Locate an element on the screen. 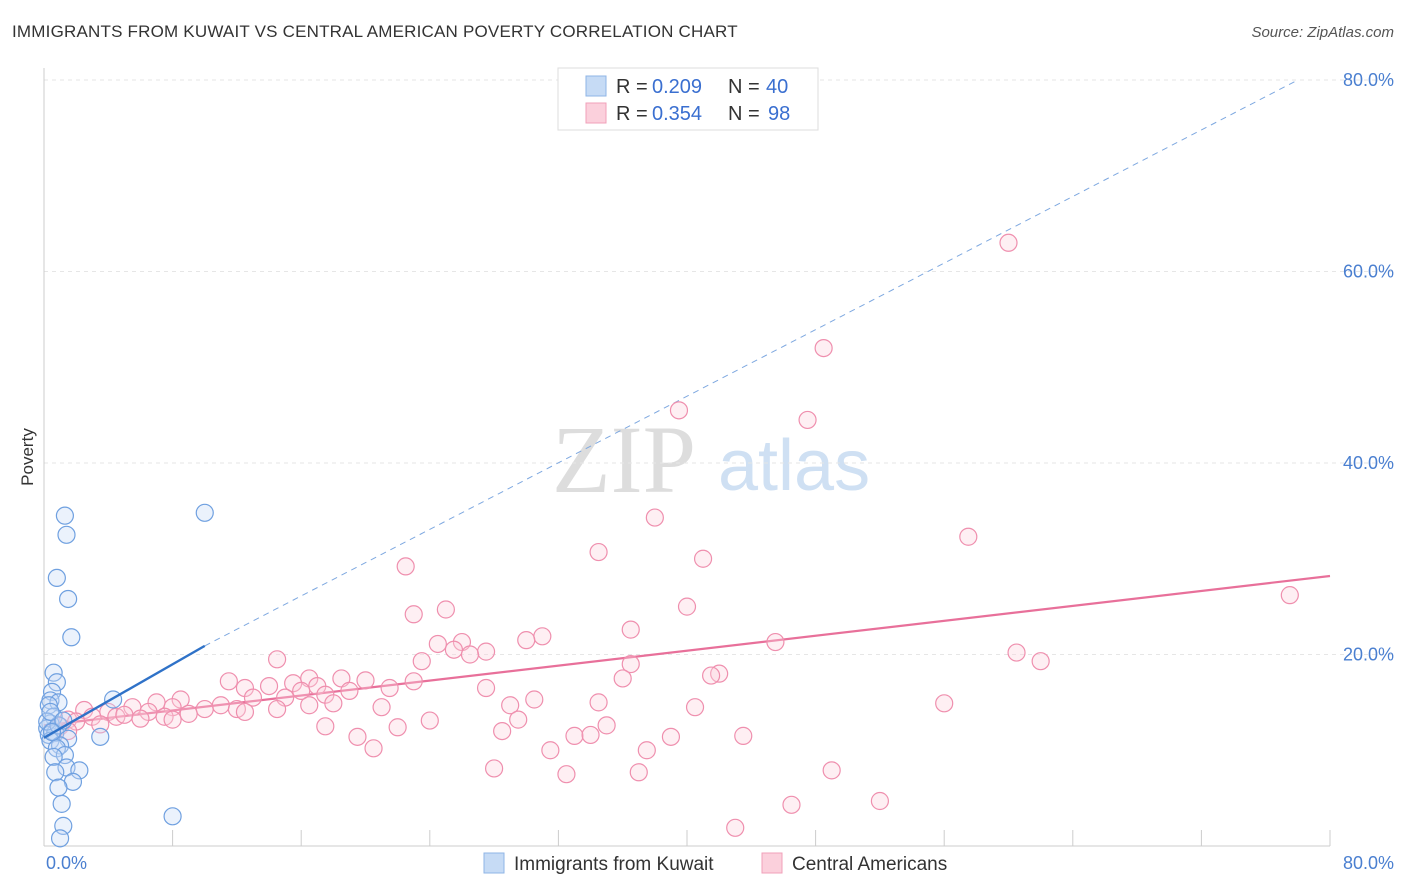 The height and width of the screenshot is (892, 1406). watermark-atlas: atlas is located at coordinates (794, 466).